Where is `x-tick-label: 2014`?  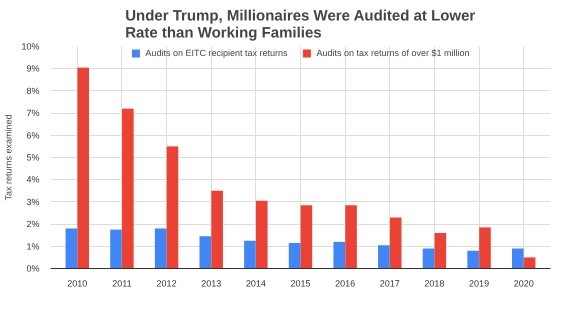 x-tick-label: 2014 is located at coordinates (256, 283).